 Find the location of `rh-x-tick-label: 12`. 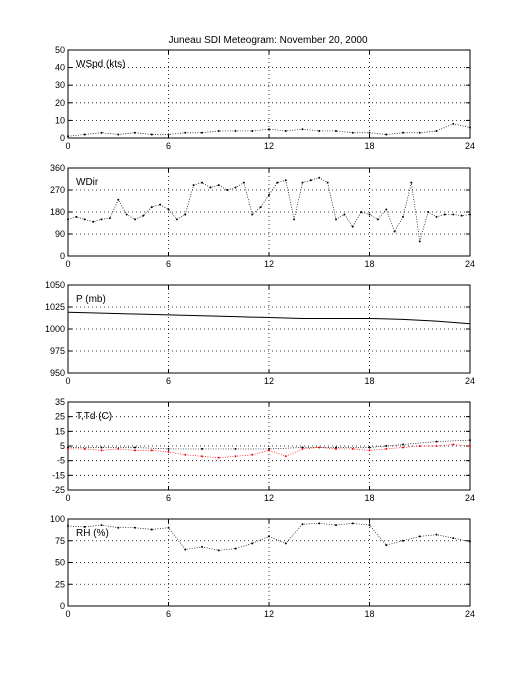

rh-x-tick-label: 12 is located at coordinates (269, 614).